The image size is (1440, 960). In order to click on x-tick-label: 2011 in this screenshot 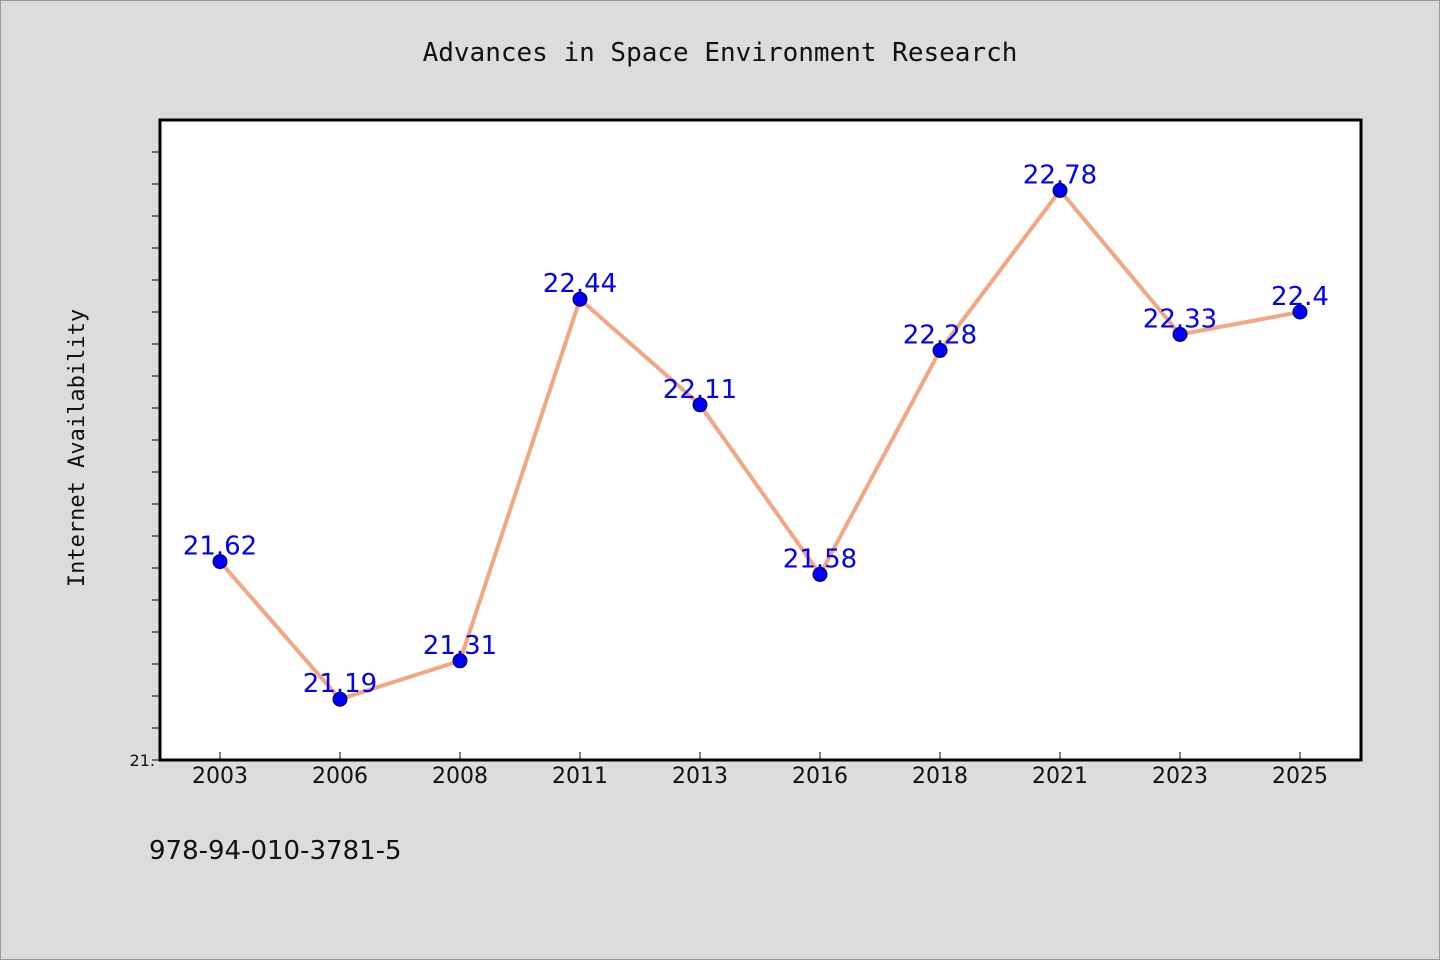, I will do `click(580, 776)`.